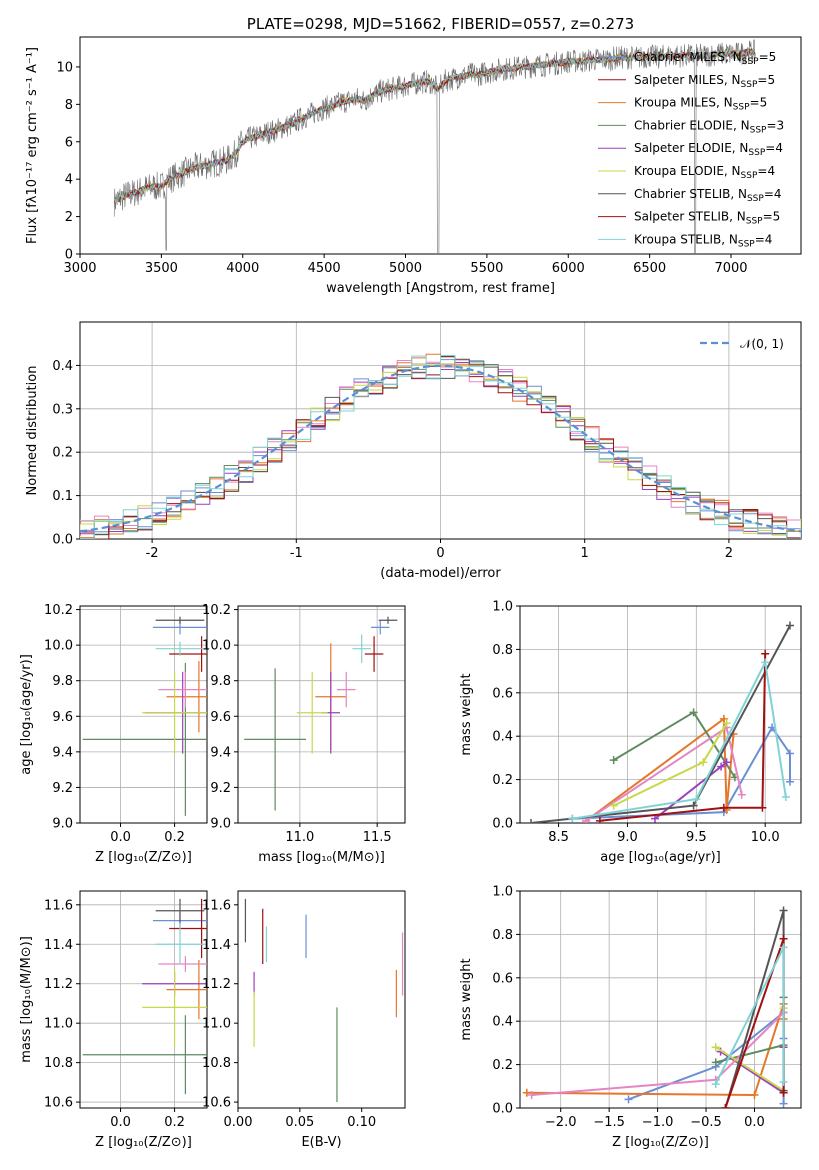 This screenshot has height=1170, width=819. I want to click on age-vs-Z-ylabel: age [log₁₀(age/yr)], so click(26, 714).